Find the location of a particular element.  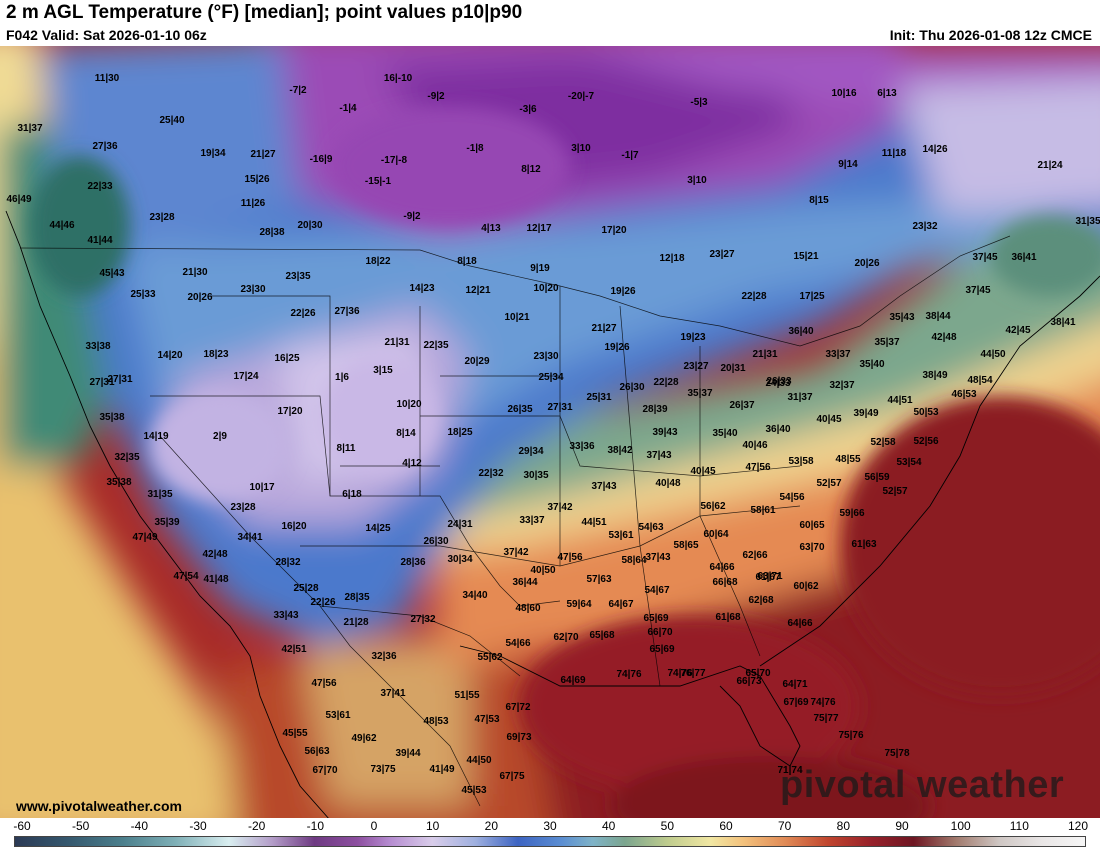

point-value-label: 4|13 is located at coordinates (491, 228).